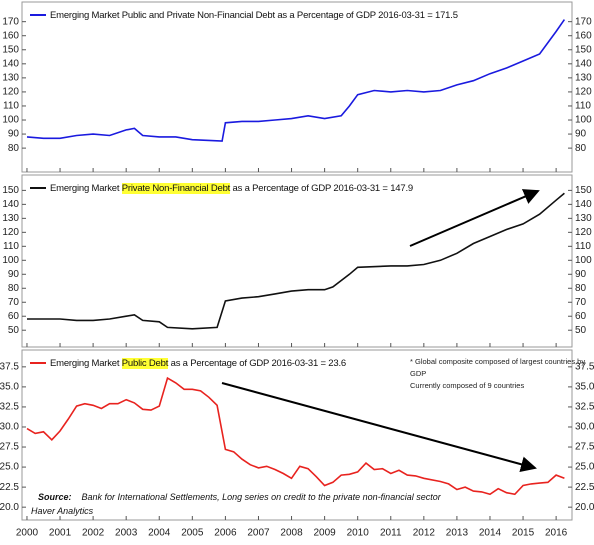 This screenshot has width=594, height=545. Describe the element at coordinates (457, 533) in the screenshot. I see `x-tick-label: 2013` at that location.